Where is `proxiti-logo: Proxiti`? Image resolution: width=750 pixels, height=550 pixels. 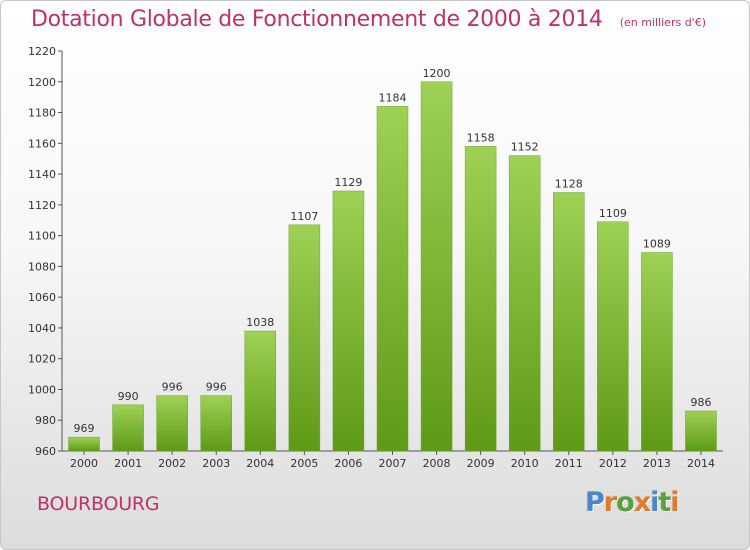 proxiti-logo: Proxiti is located at coordinates (632, 502).